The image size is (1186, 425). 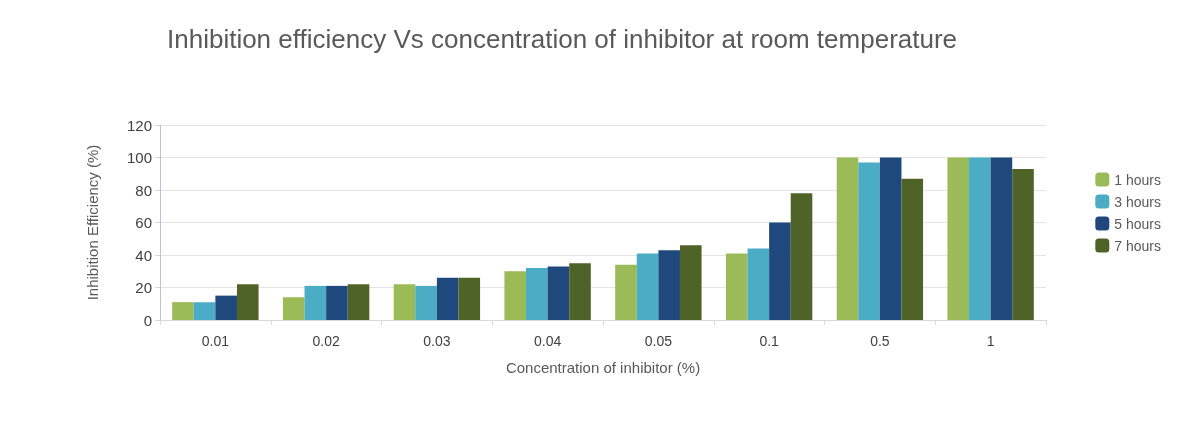 What do you see at coordinates (143, 255) in the screenshot?
I see `y-tick-label: 40` at bounding box center [143, 255].